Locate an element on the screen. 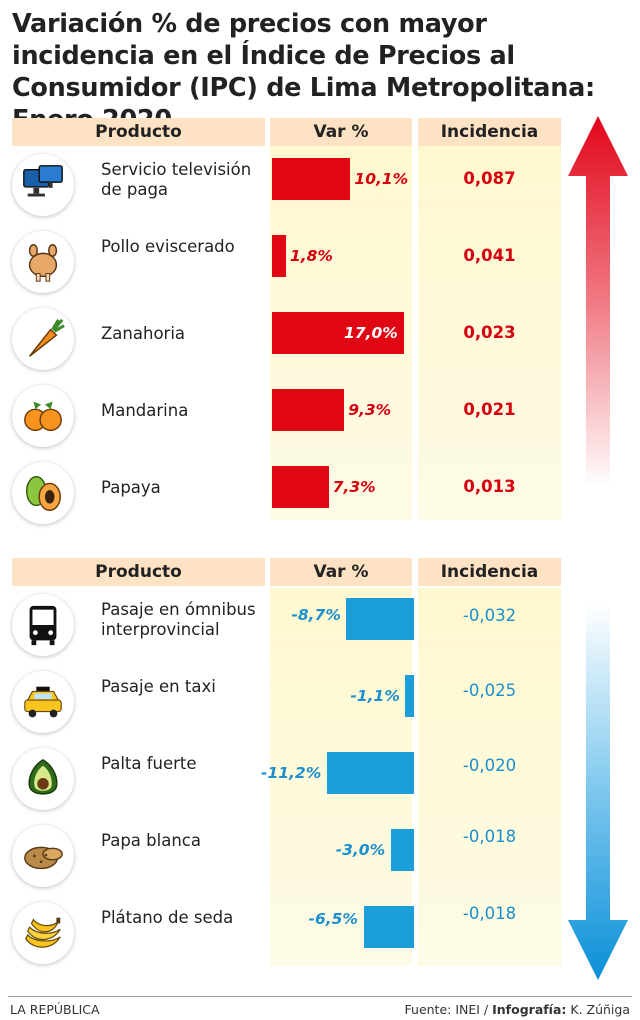 The height and width of the screenshot is (1020, 640). incidencia-value: 0,013 is located at coordinates (489, 486).